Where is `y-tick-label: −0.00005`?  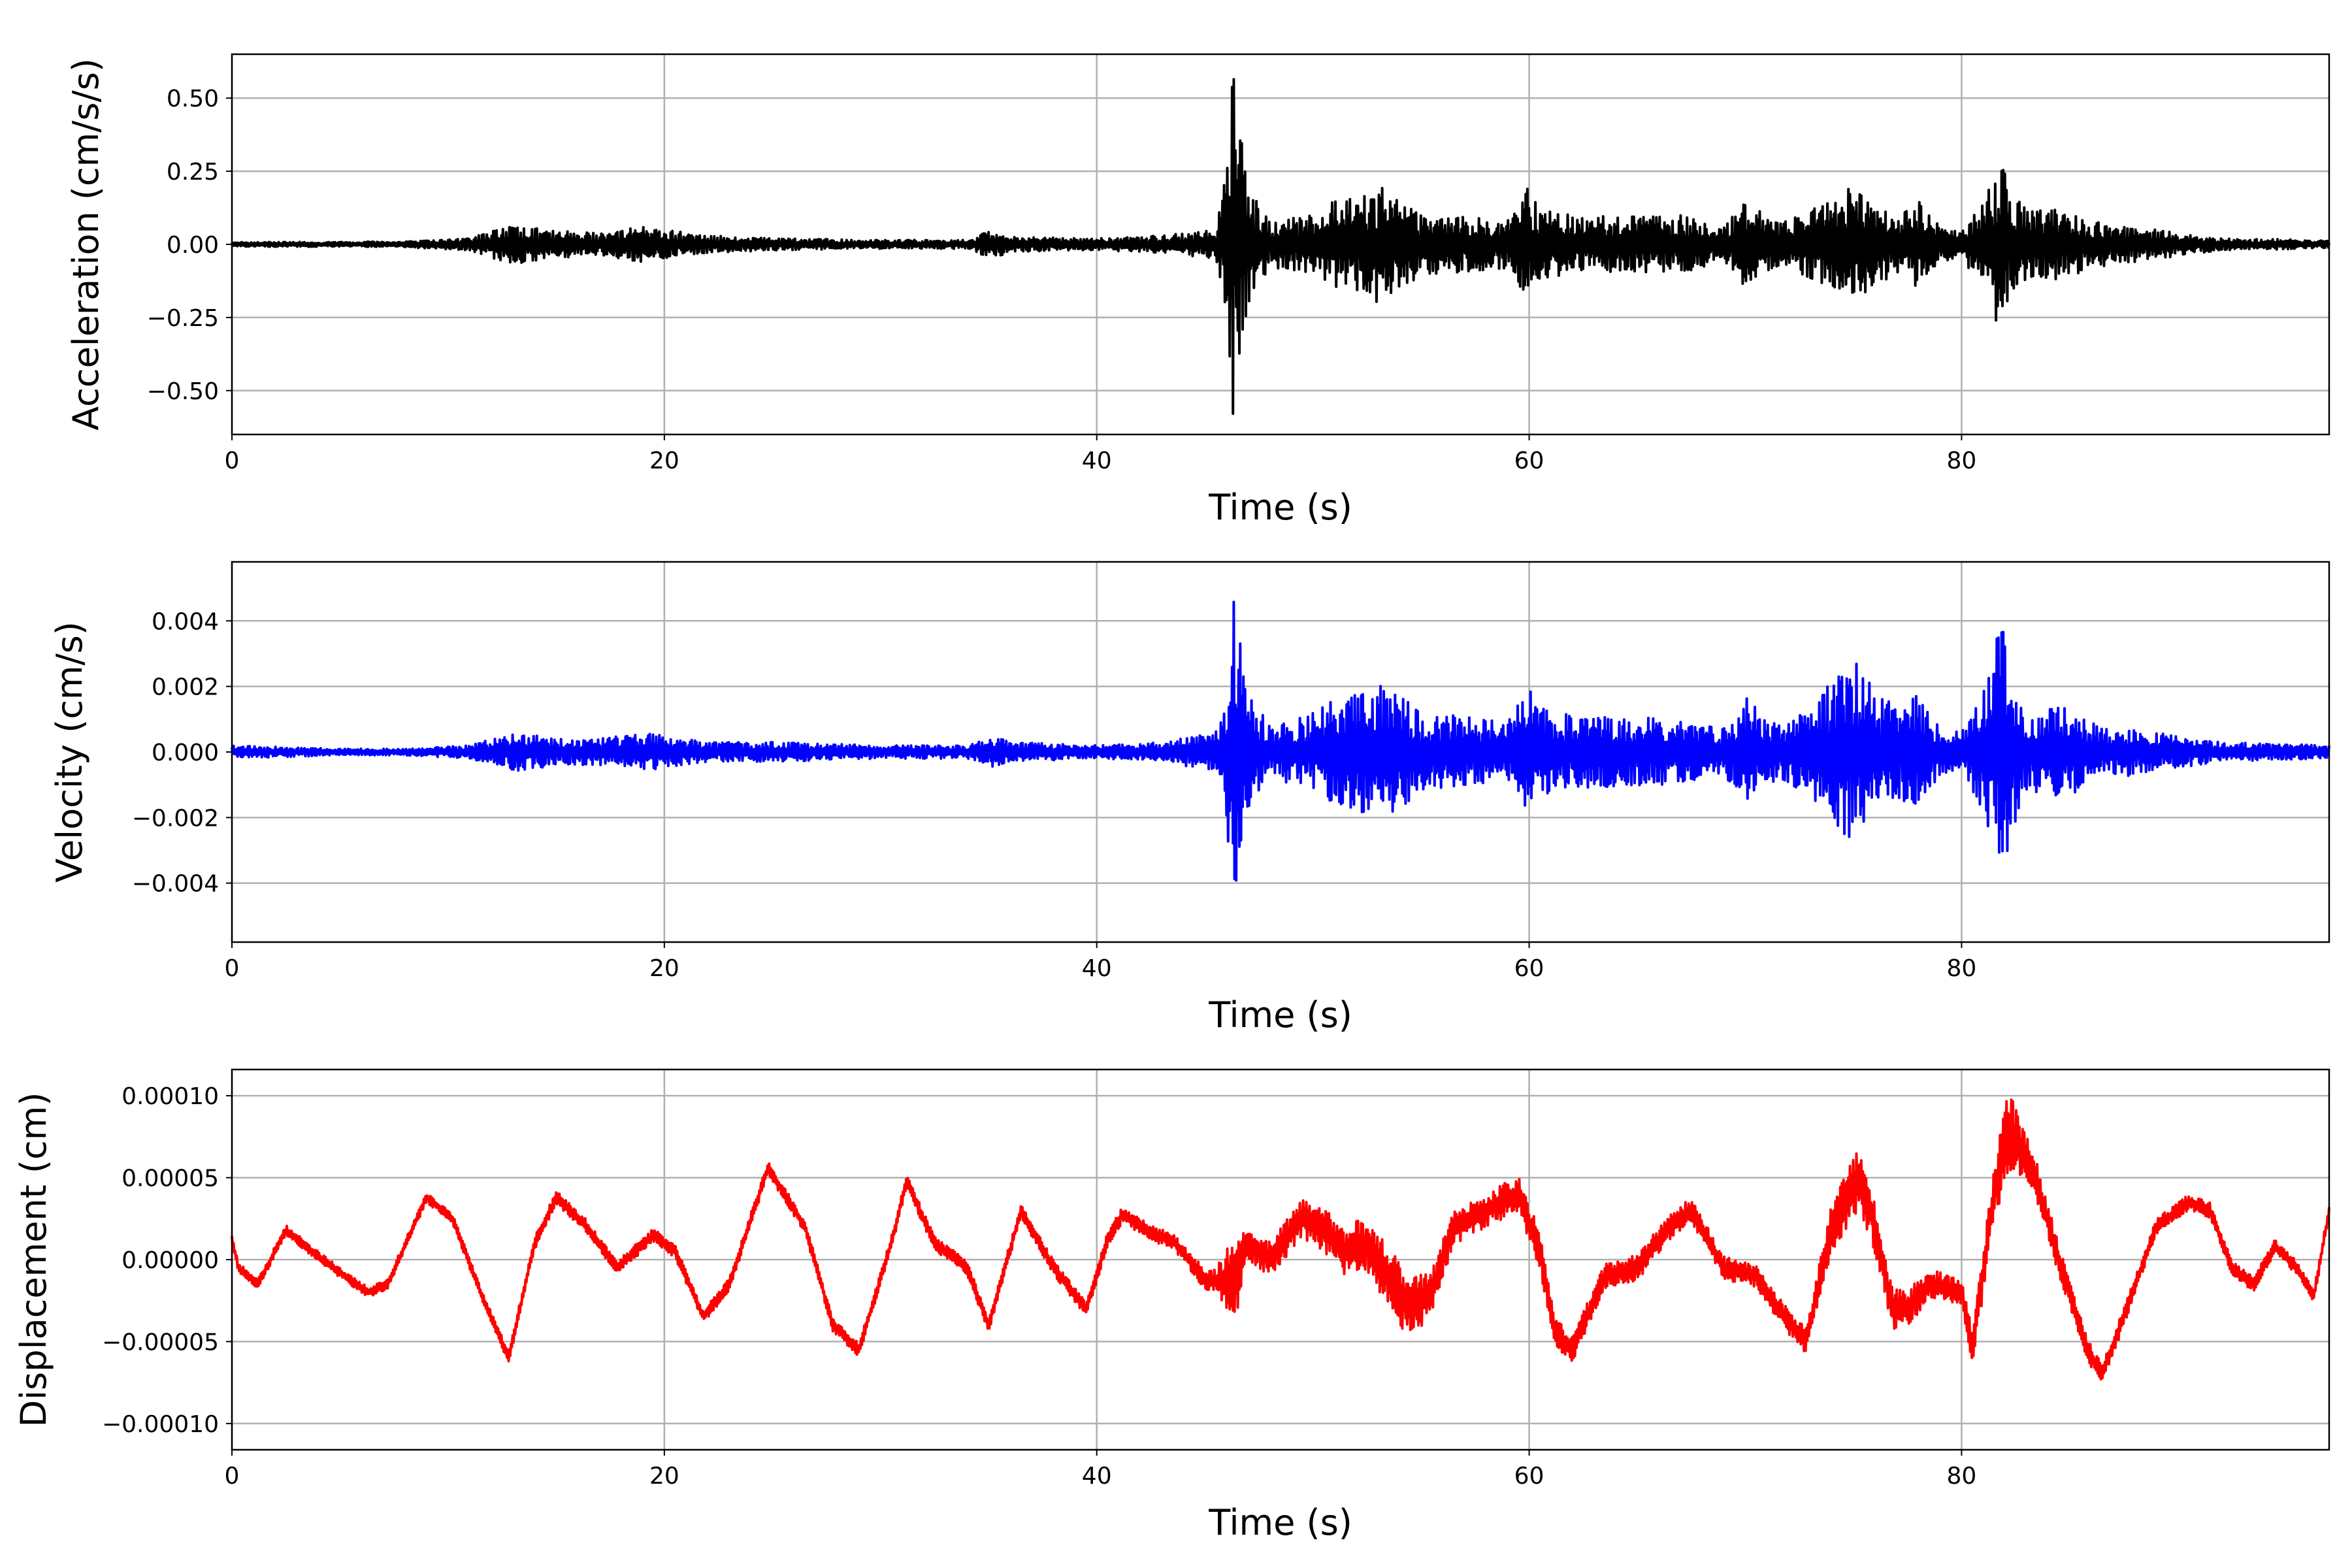
y-tick-label: −0.00005 is located at coordinates (160, 1342).